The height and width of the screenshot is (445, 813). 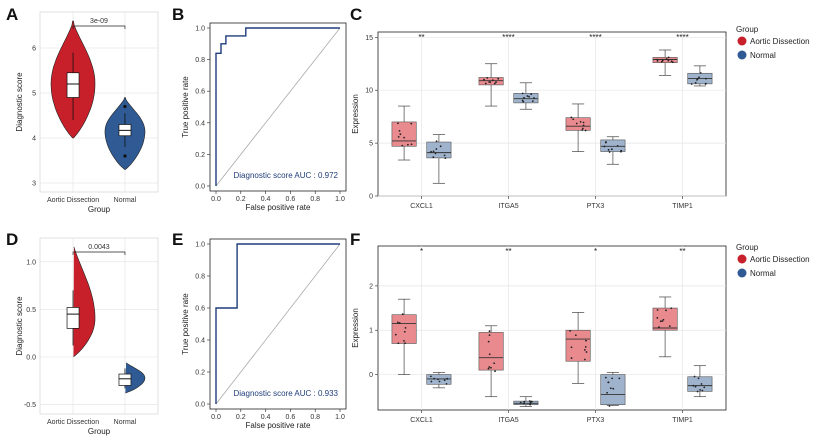 What do you see at coordinates (369, 38) in the screenshot?
I see `y-tick-label: 15` at bounding box center [369, 38].